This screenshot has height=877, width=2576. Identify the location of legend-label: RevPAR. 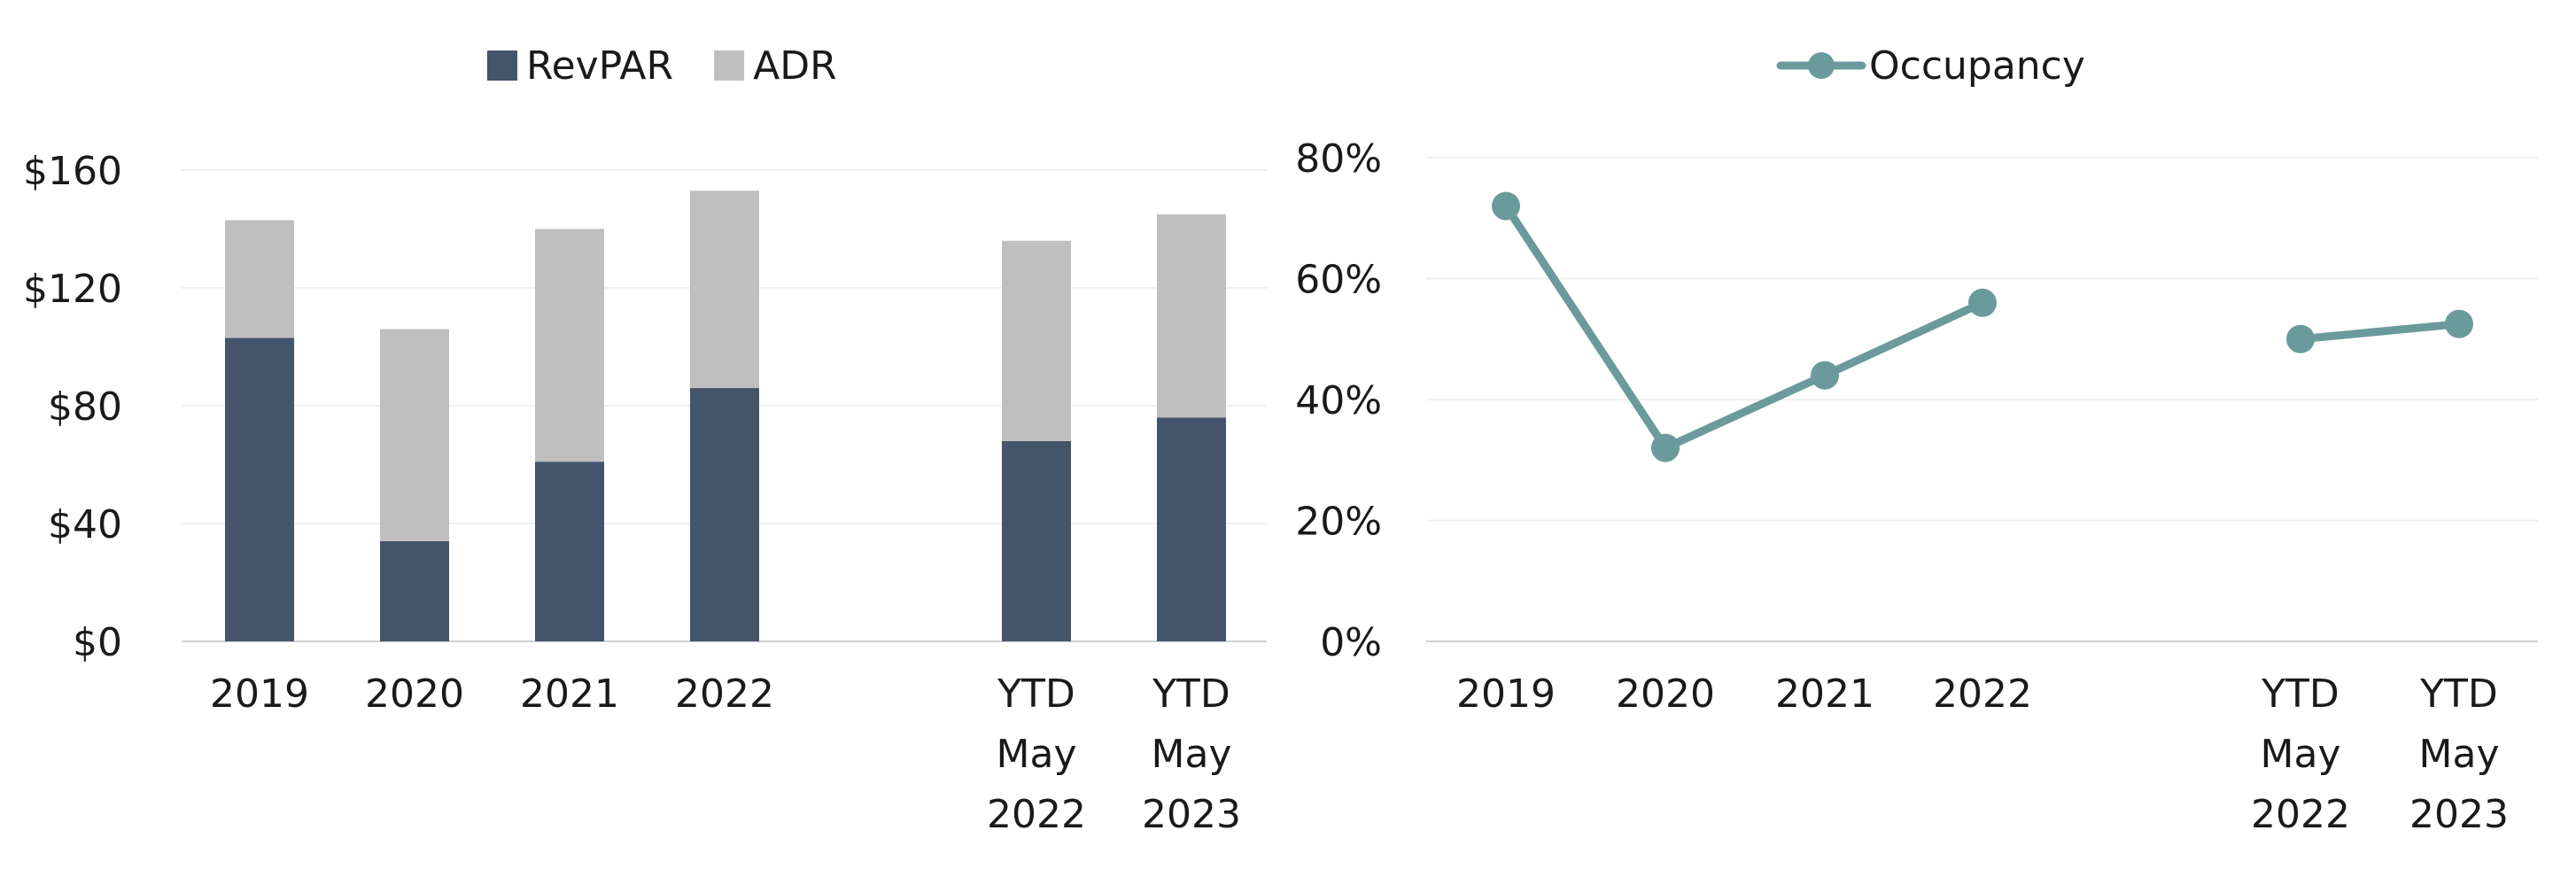
(599, 66).